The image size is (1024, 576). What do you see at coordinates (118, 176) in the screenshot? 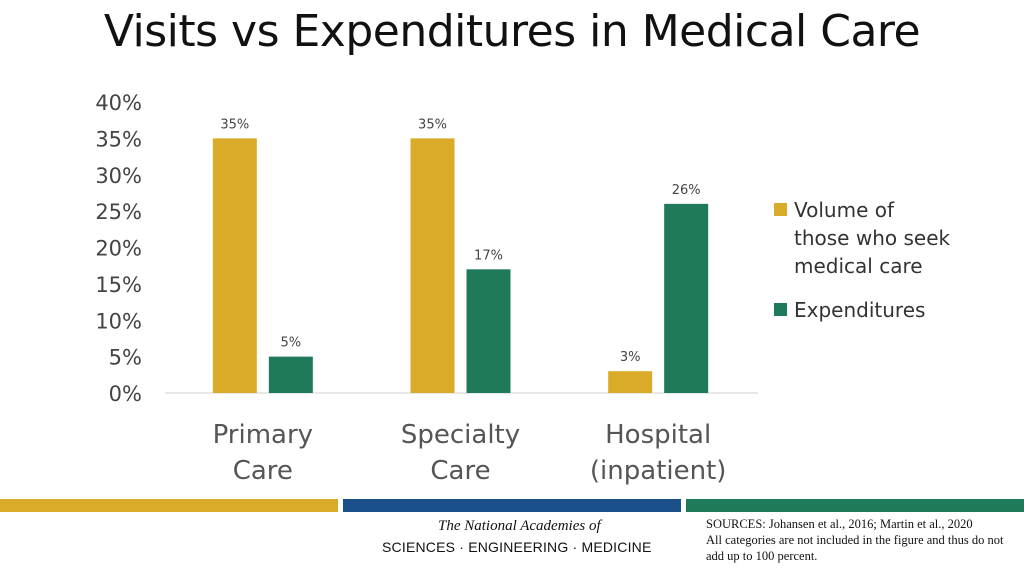
I see `y-tick-label: 30%` at bounding box center [118, 176].